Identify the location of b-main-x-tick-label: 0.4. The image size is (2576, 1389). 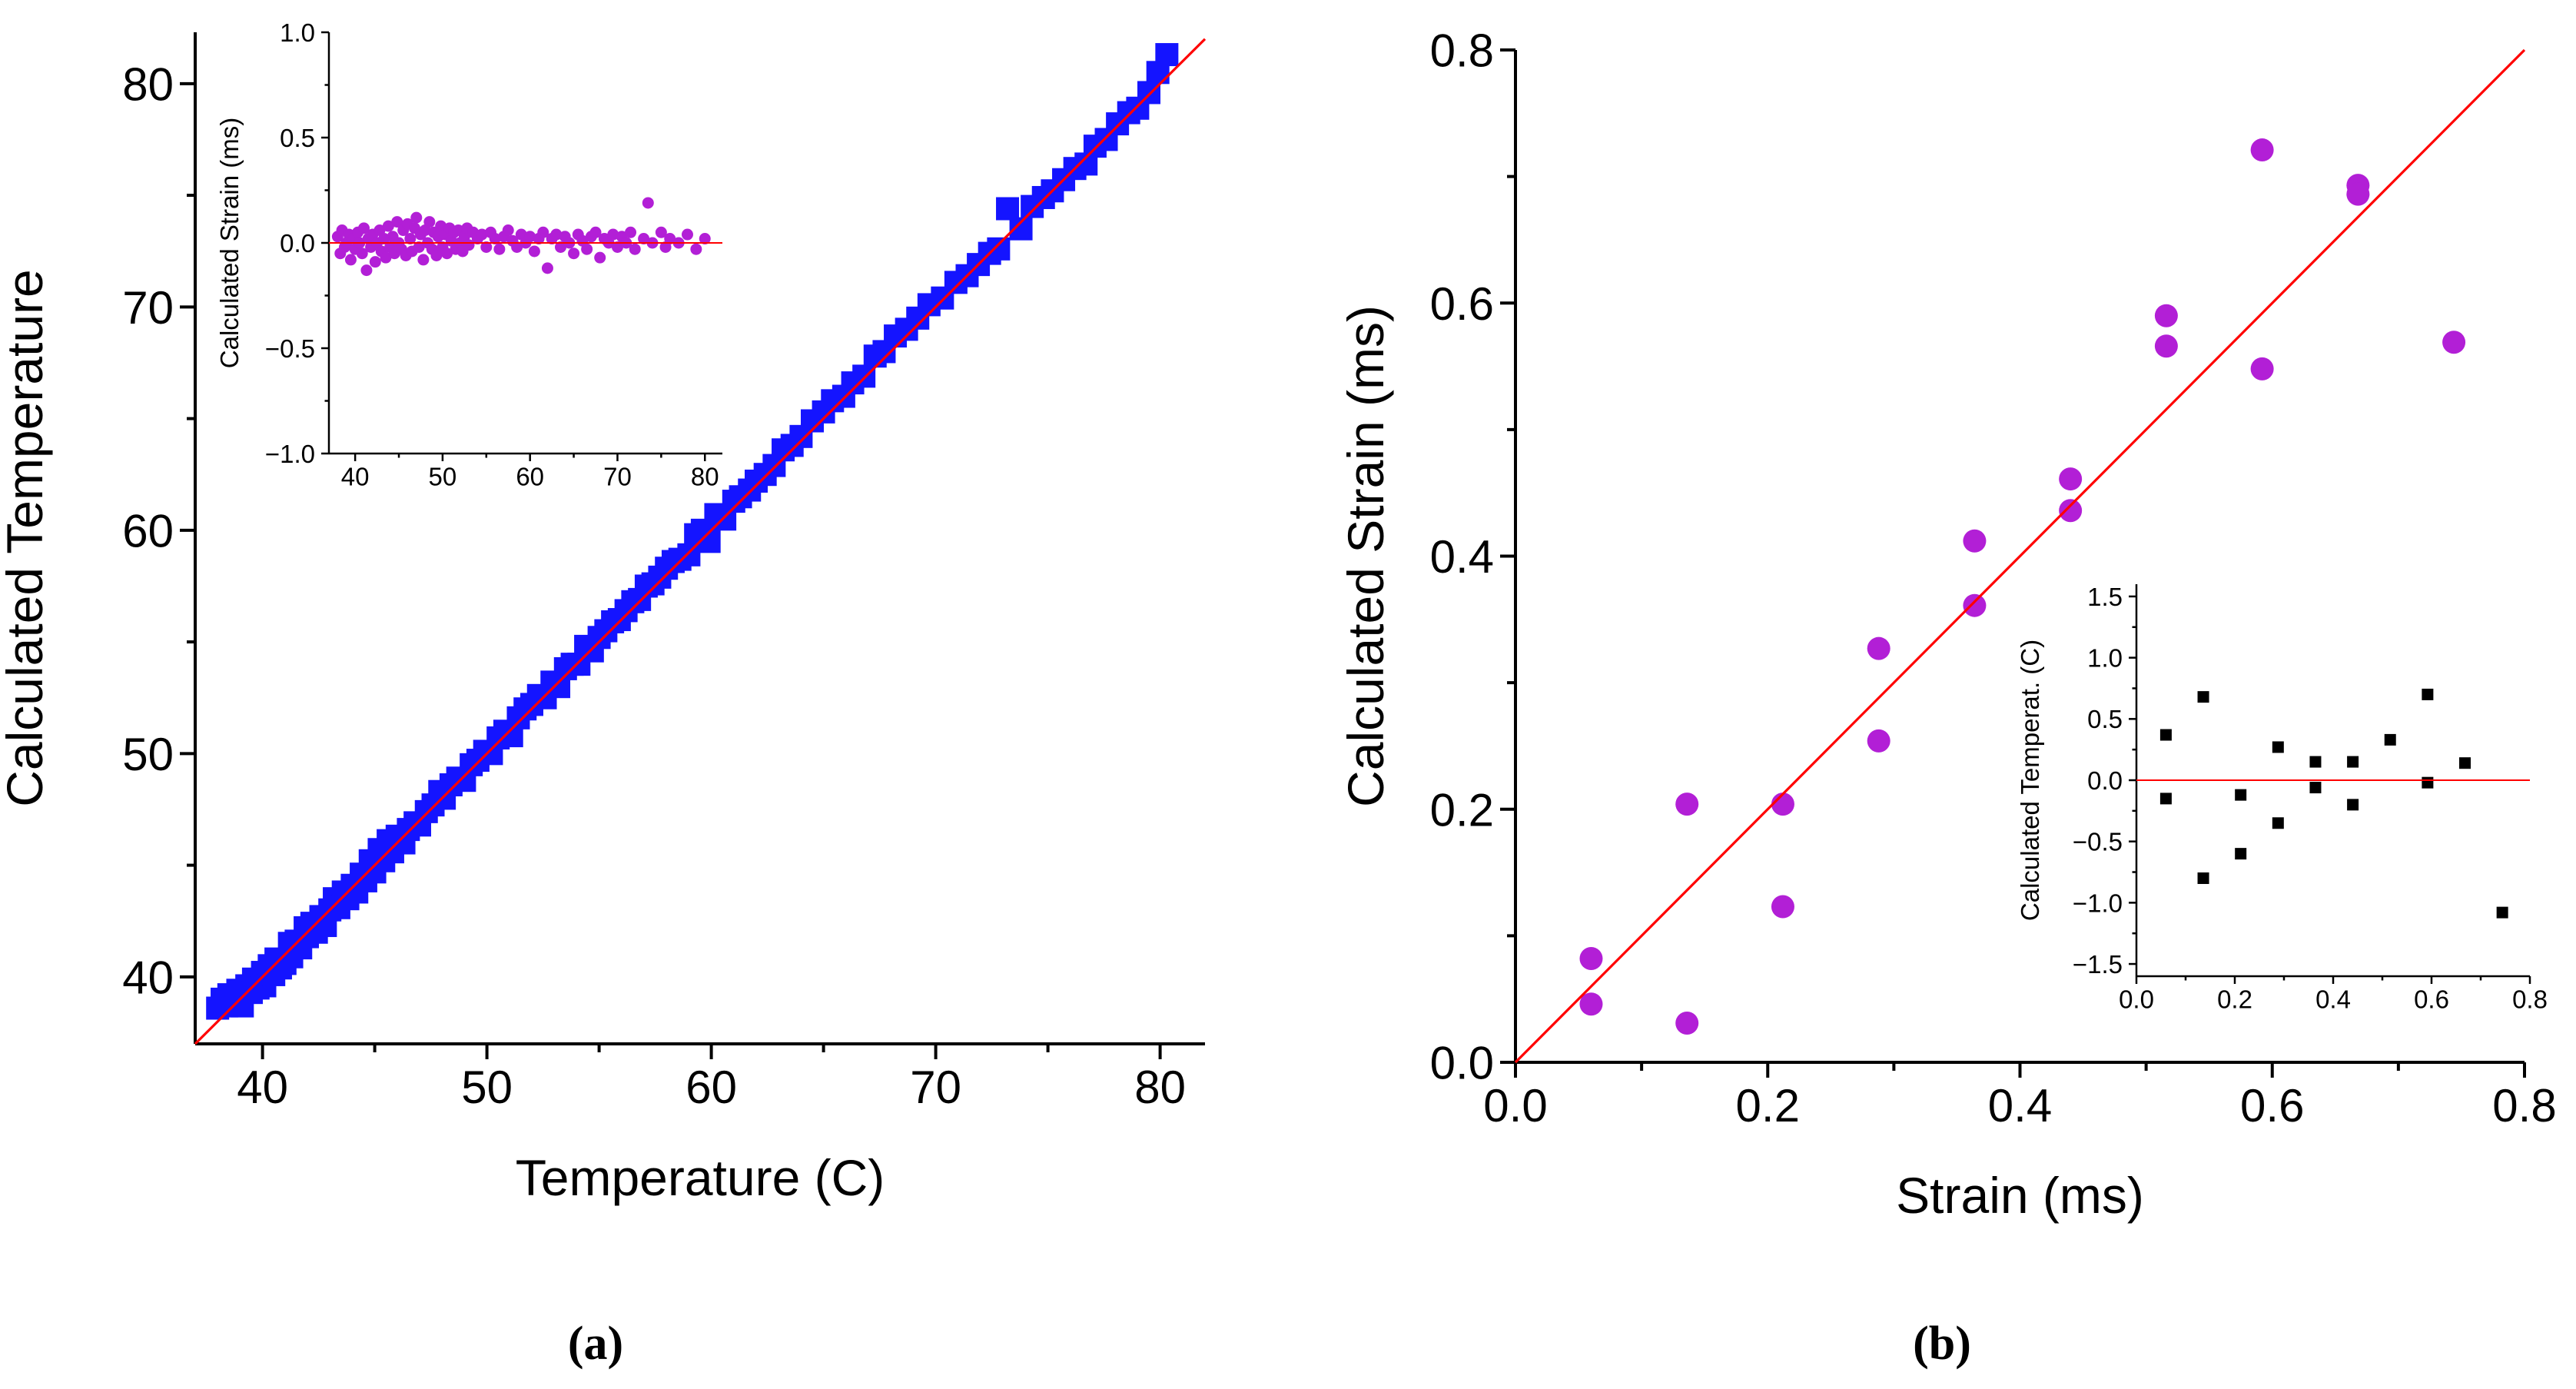
(2020, 1106).